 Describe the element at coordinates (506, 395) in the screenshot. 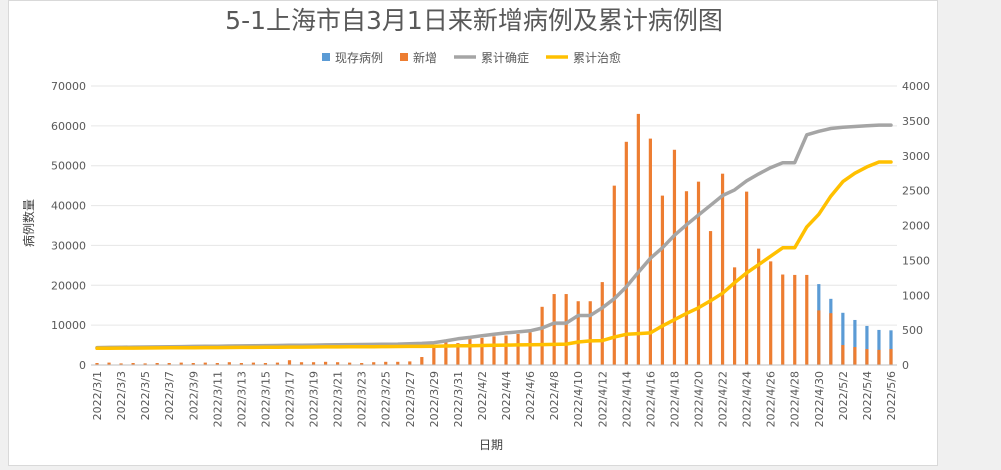

I see `x-tick-label: 2022/4/4` at that location.